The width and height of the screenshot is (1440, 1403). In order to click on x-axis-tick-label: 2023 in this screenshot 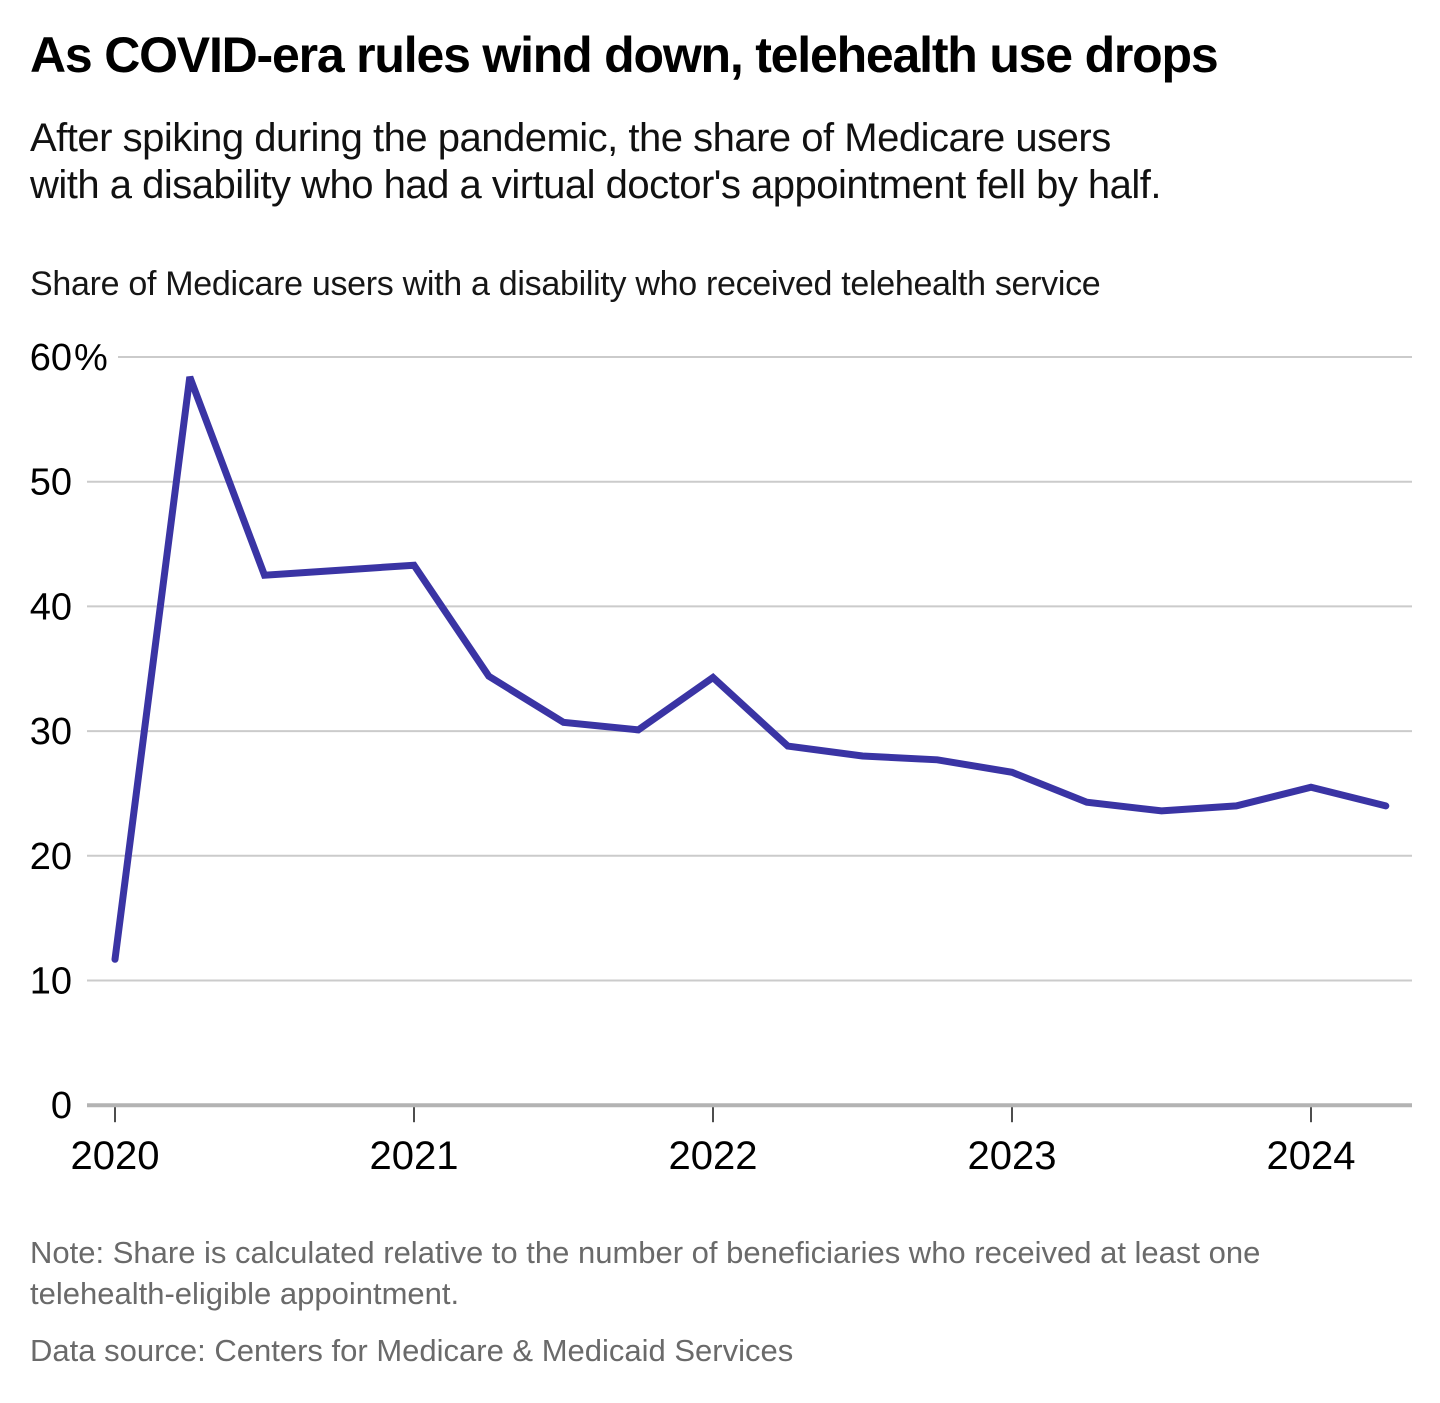, I will do `click(1012, 1156)`.